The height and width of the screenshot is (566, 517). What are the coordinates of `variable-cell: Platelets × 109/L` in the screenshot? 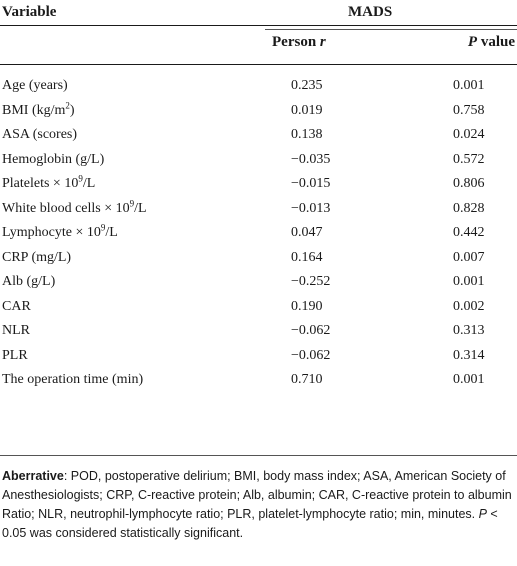 It's located at (49, 182).